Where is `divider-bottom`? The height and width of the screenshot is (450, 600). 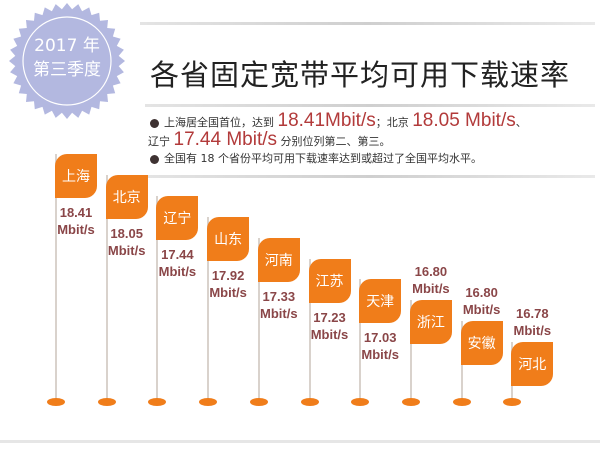
divider-bottom is located at coordinates (370, 176).